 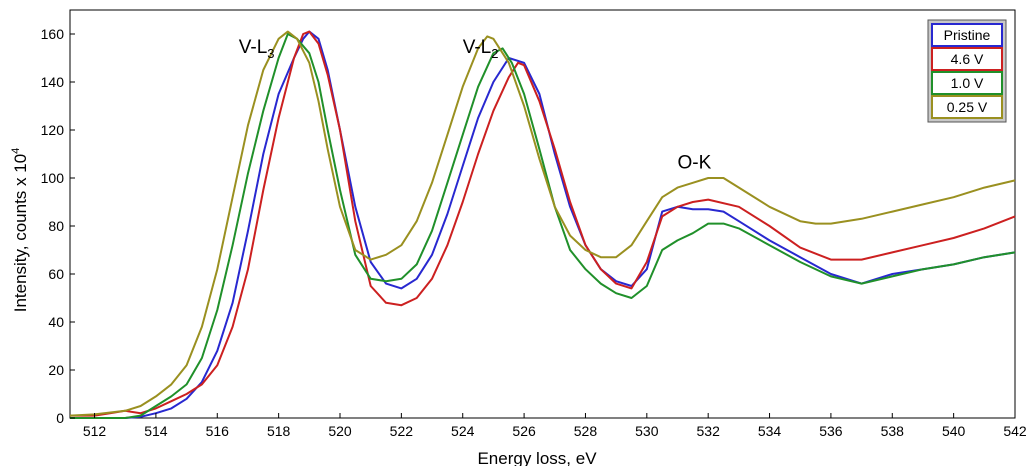 I want to click on legend-label: Pristine, so click(x=967, y=35).